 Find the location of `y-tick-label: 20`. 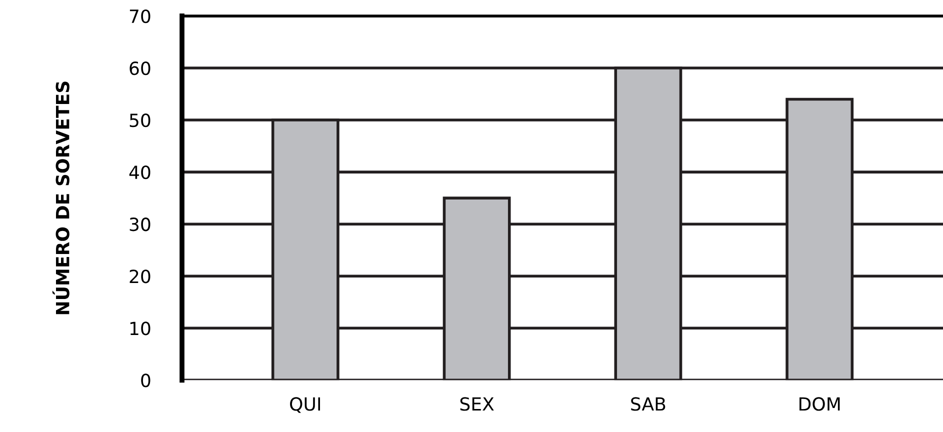

y-tick-label: 20 is located at coordinates (140, 277).